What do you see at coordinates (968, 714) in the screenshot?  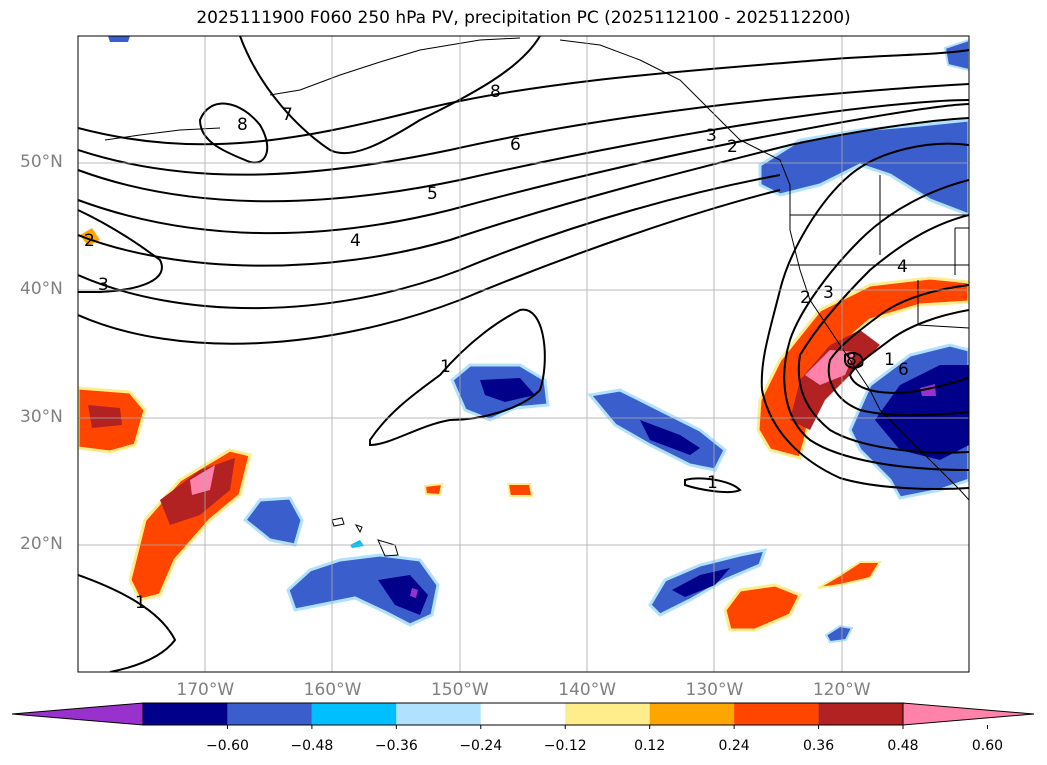 I see `colorbar-extend-max` at bounding box center [968, 714].